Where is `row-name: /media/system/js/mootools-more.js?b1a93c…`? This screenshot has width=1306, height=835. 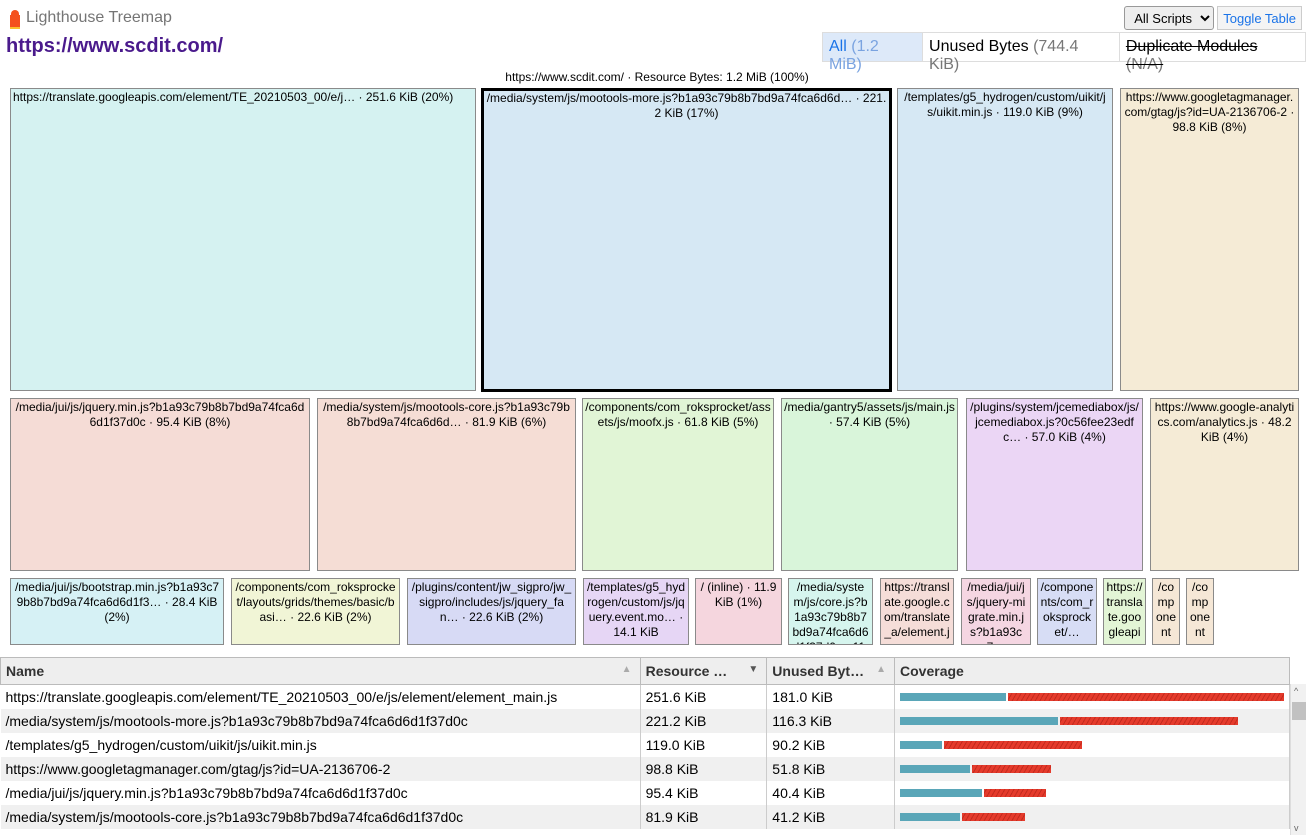
row-name: /media/system/js/mootools-more.js?b1a93c… is located at coordinates (320, 720).